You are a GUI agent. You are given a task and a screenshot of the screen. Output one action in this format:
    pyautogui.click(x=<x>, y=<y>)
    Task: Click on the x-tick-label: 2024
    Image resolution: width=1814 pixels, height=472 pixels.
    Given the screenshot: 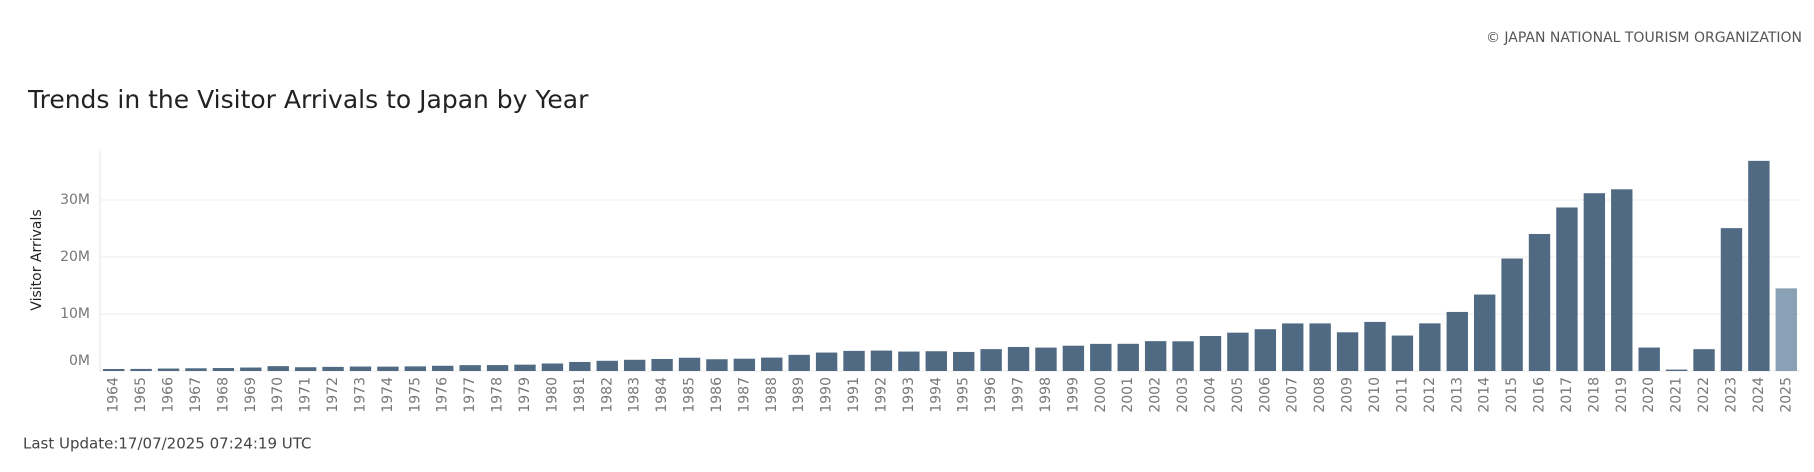 What is the action you would take?
    pyautogui.click(x=1759, y=395)
    